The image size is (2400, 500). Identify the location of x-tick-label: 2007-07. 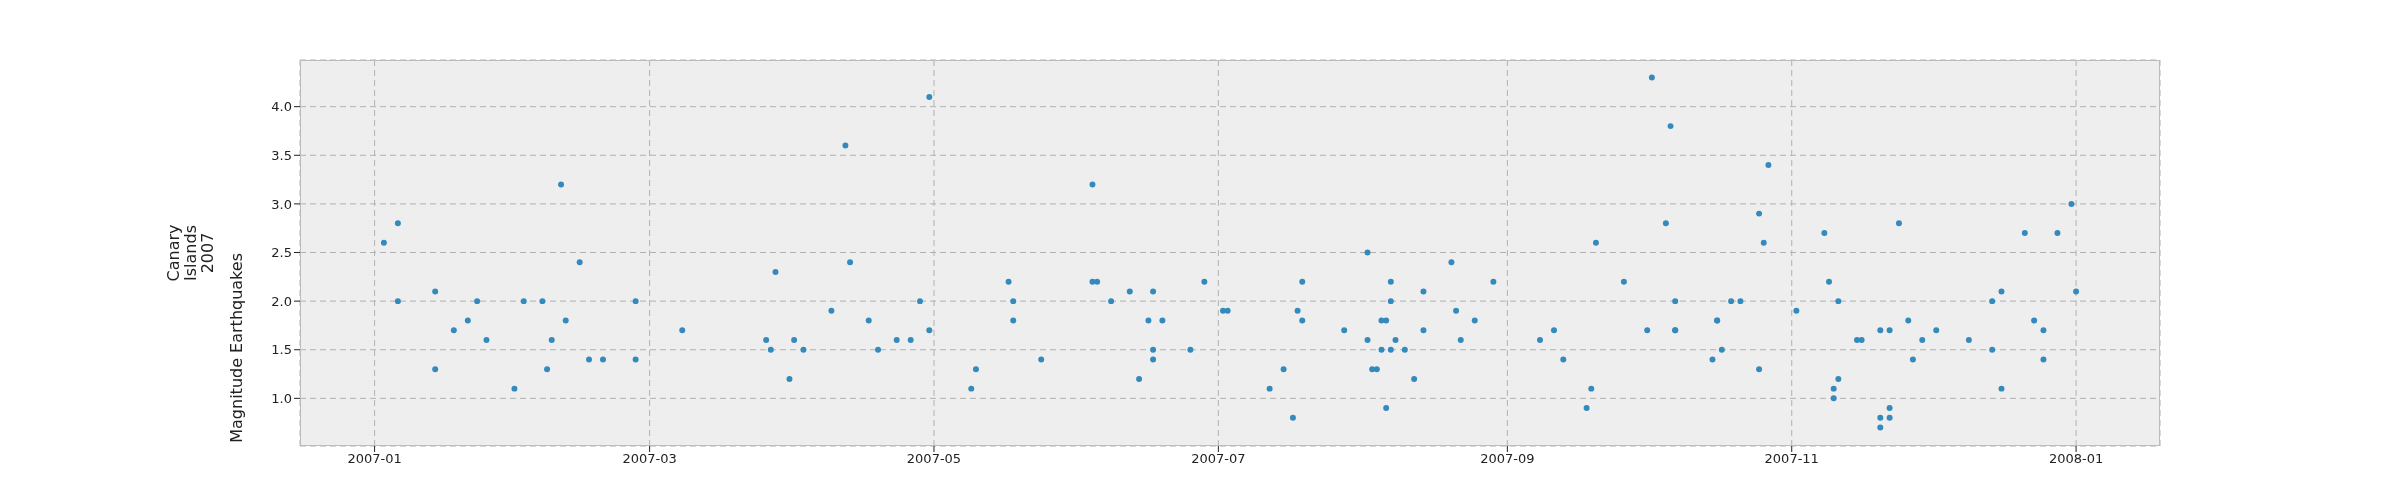
(1218, 459).